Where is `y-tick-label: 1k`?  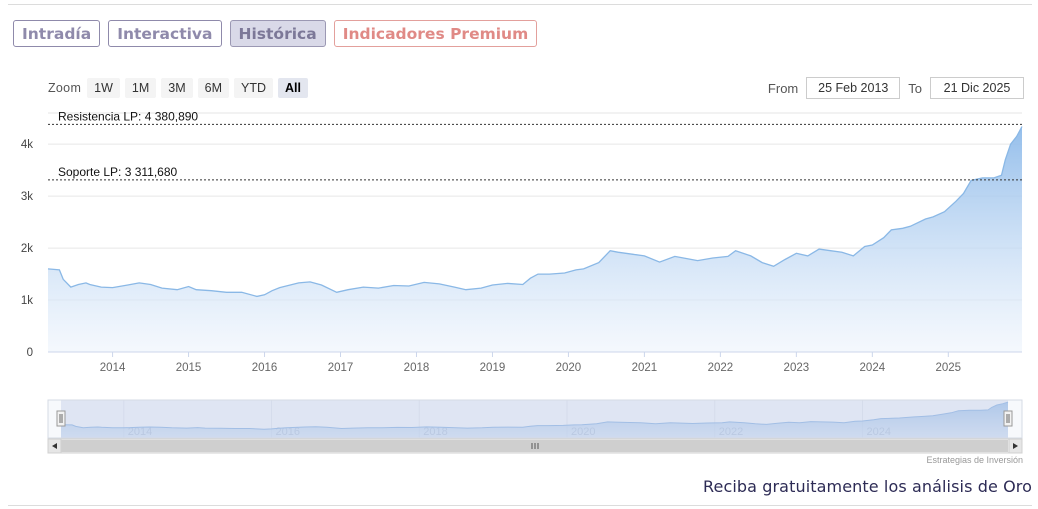
y-tick-label: 1k is located at coordinates (27, 301).